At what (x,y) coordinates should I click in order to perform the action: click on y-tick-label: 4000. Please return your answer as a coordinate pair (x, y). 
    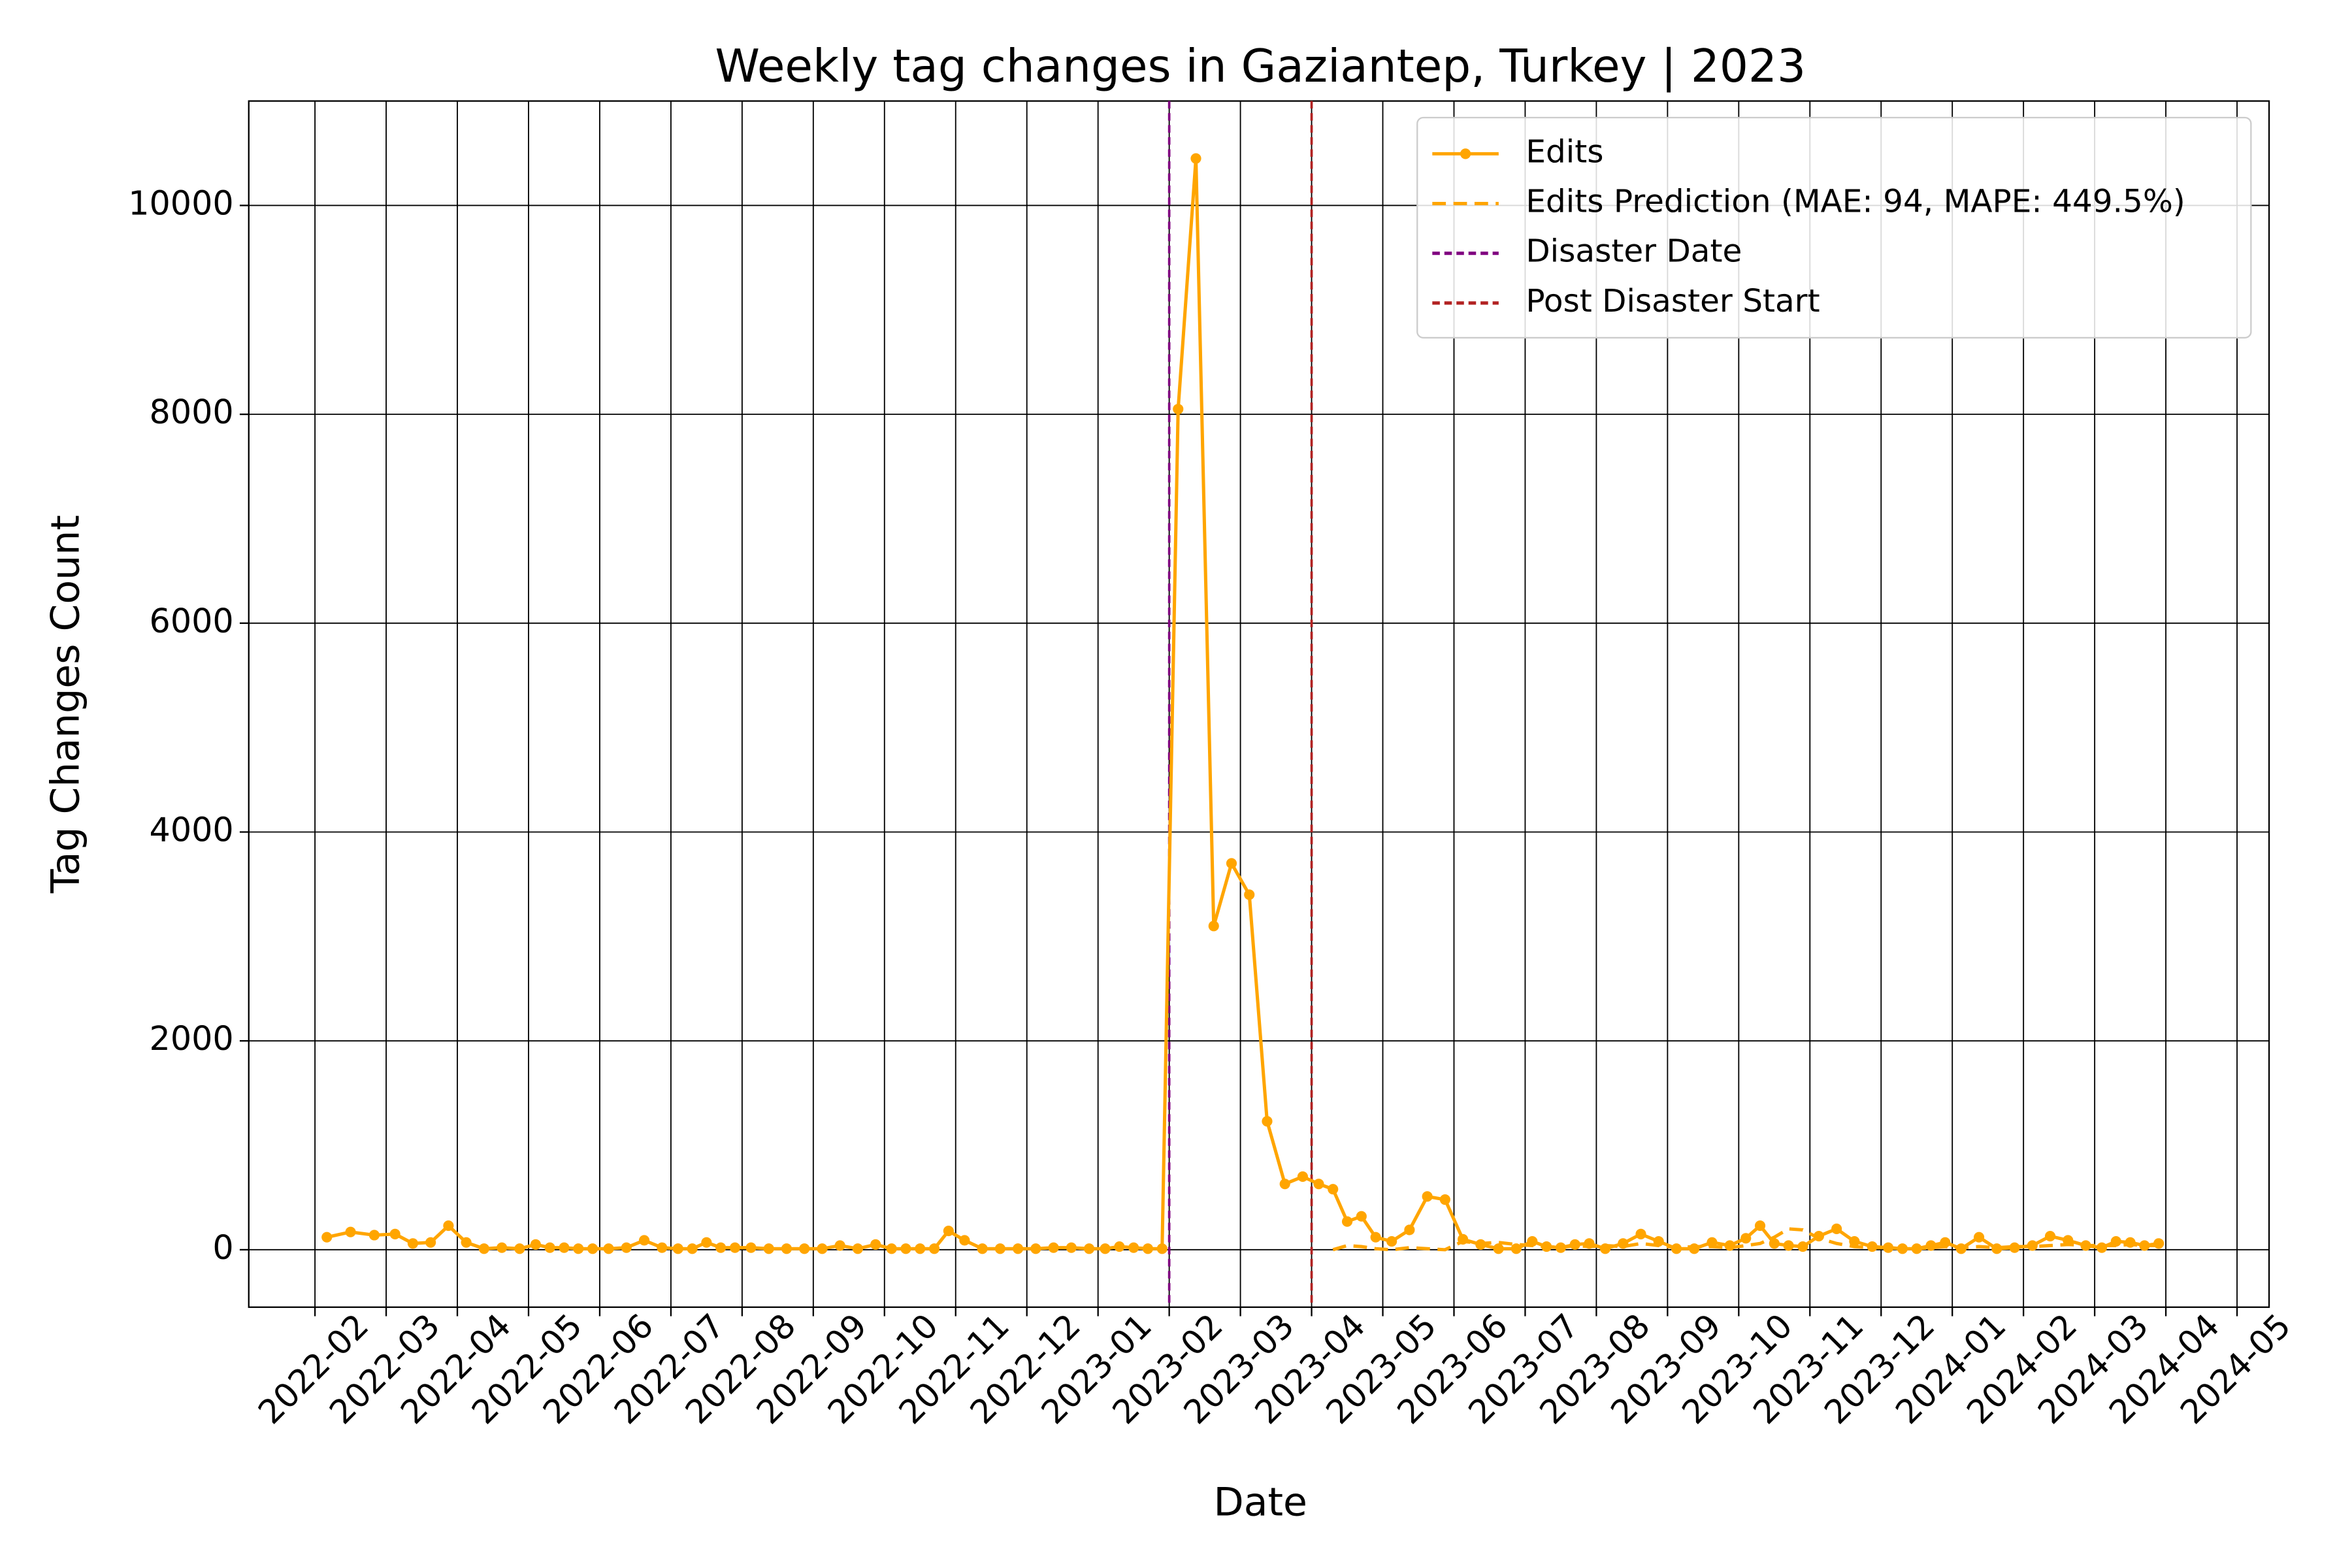
    Looking at the image, I should click on (192, 829).